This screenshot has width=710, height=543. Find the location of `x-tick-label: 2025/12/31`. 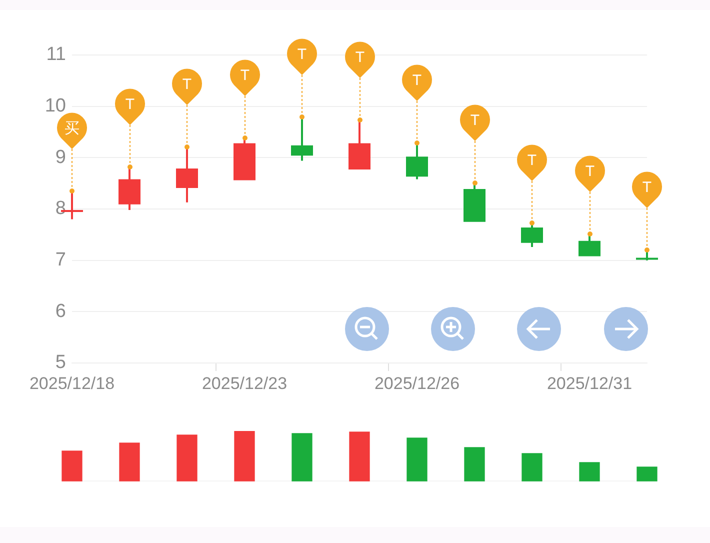

x-tick-label: 2025/12/31 is located at coordinates (589, 383).